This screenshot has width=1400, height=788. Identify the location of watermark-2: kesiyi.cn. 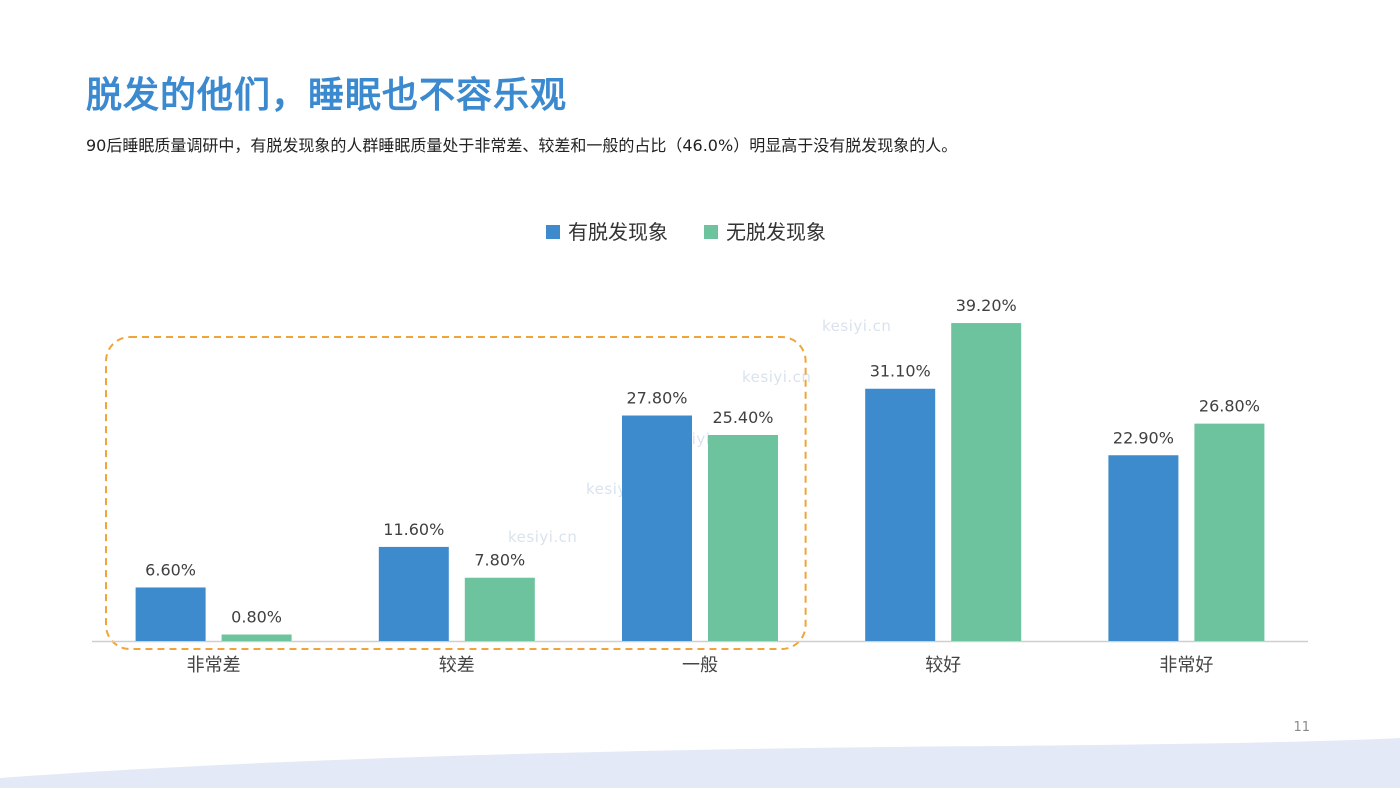
(777, 377).